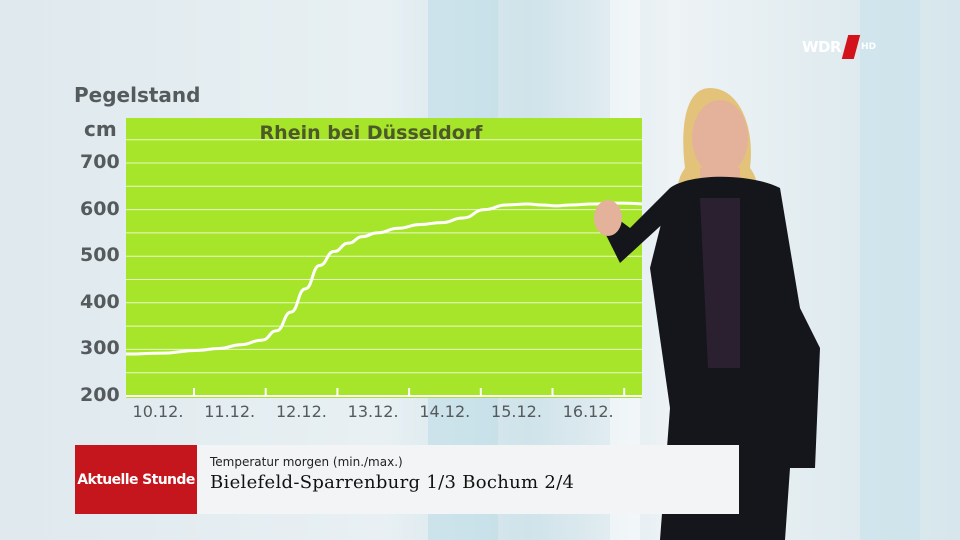 The height and width of the screenshot is (540, 960). Describe the element at coordinates (373, 411) in the screenshot. I see `x-tick-label: 13.12.` at that location.